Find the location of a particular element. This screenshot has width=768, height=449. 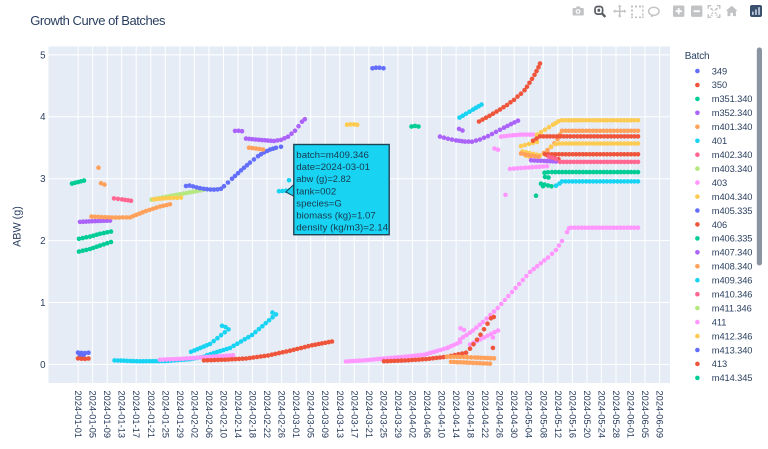

svg-text: Batch is located at coordinates (697, 56).